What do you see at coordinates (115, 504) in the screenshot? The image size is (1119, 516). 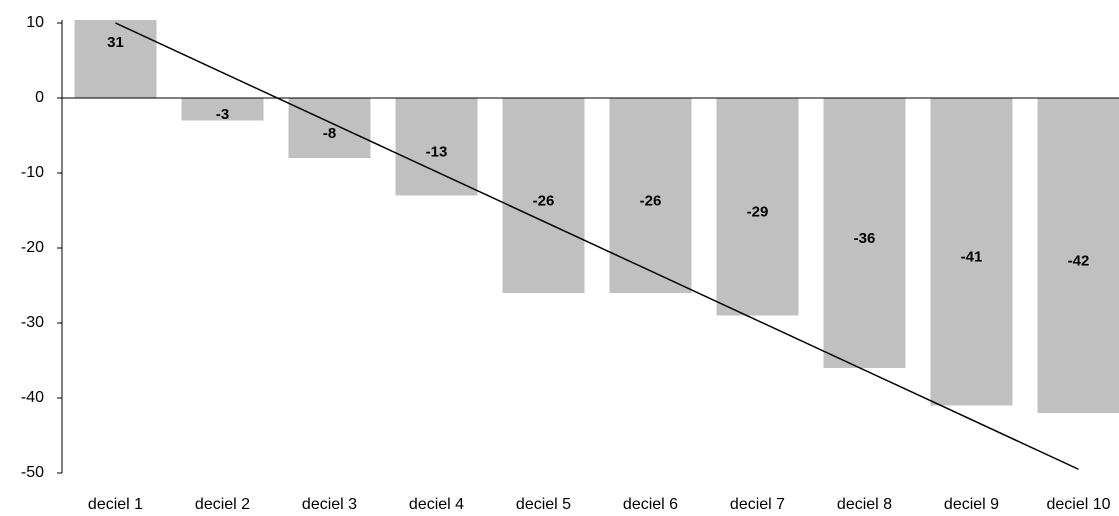 I see `x-tick-label: deciel 1` at bounding box center [115, 504].